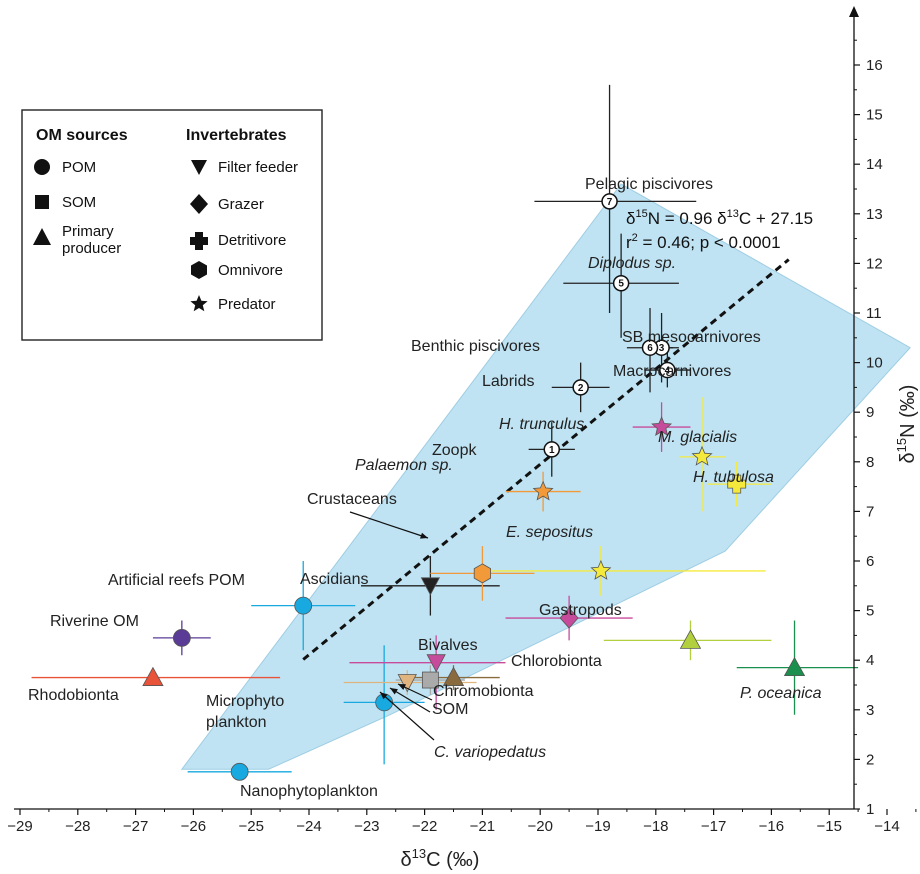 The width and height of the screenshot is (920, 874). I want to click on x-axis-title: δ13C (‰), so click(440, 858).